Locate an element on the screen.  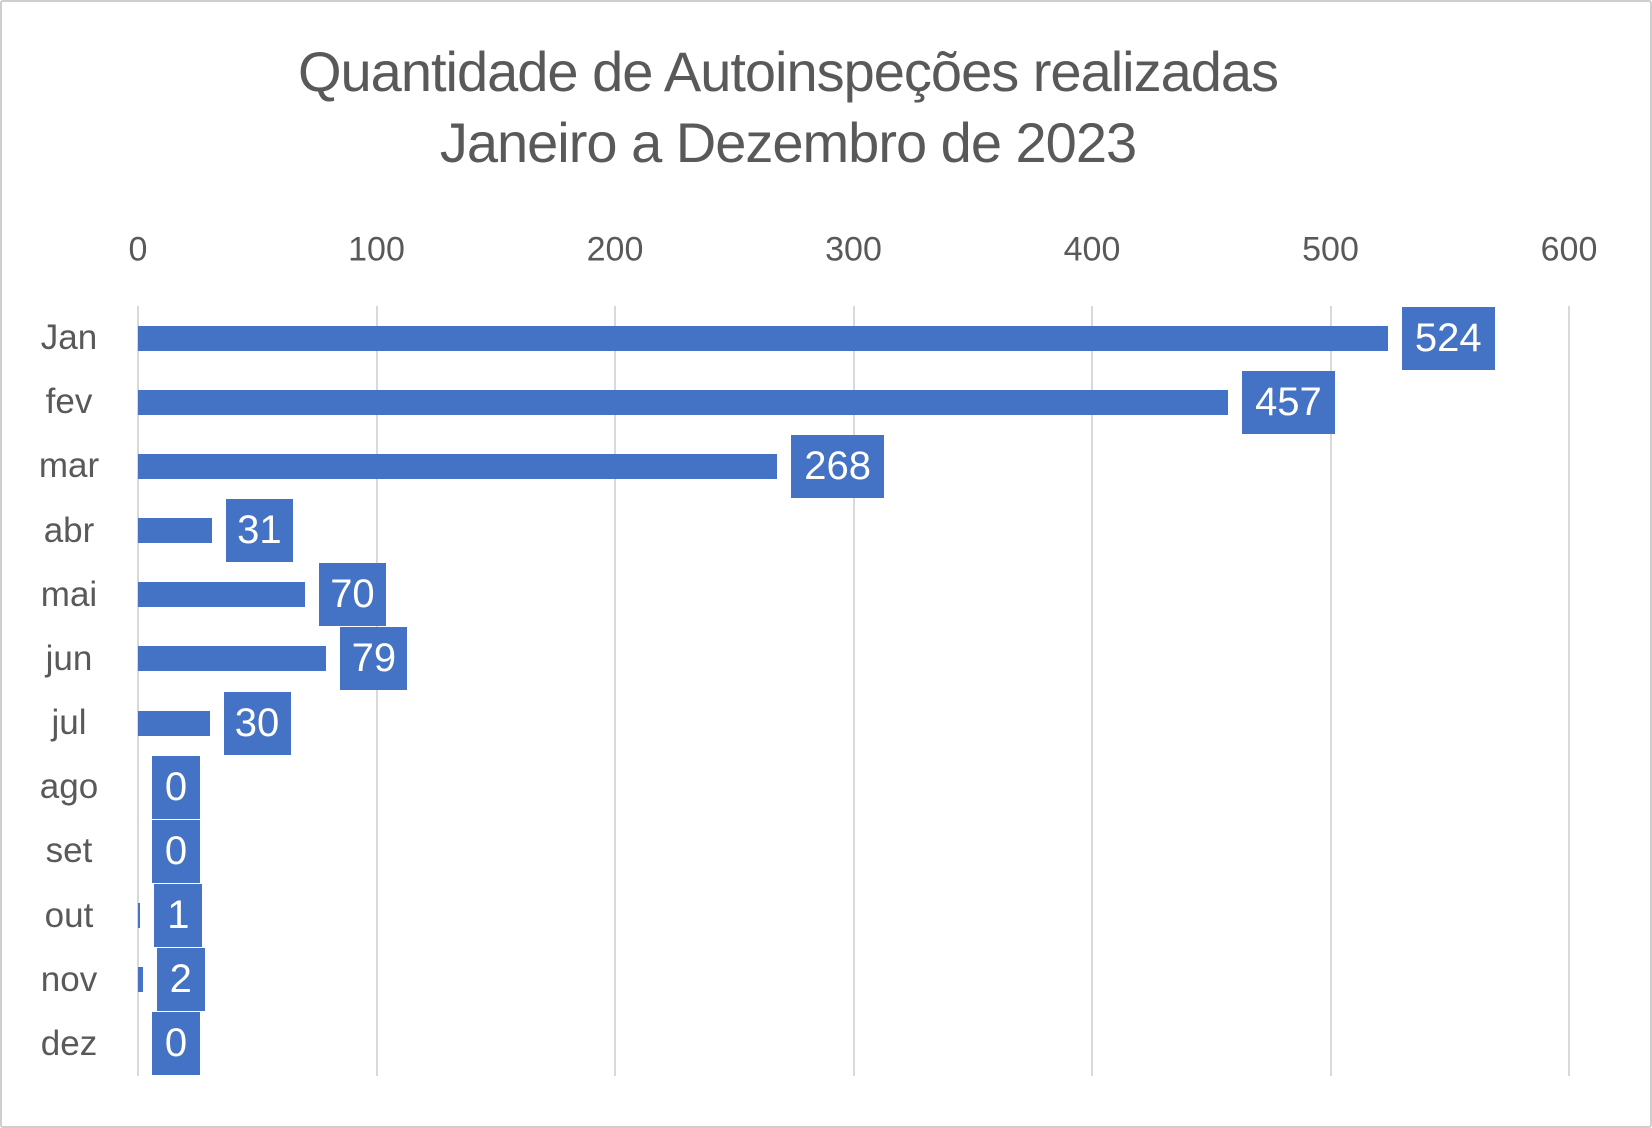
bar-jul is located at coordinates (174, 723).